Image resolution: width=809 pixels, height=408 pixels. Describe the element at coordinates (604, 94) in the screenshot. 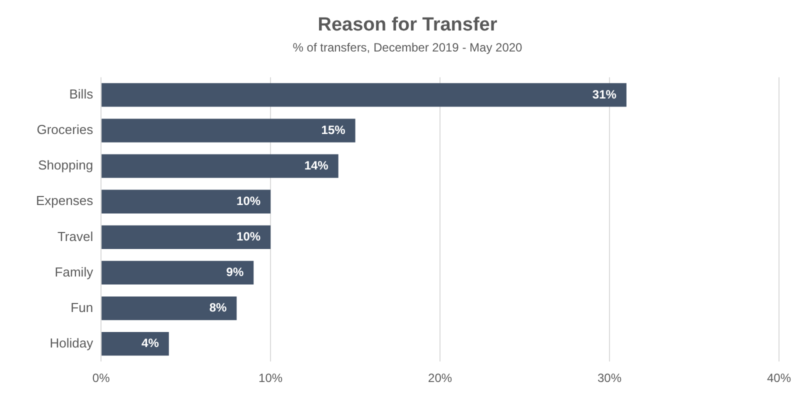

I see `data-label: 31%` at that location.